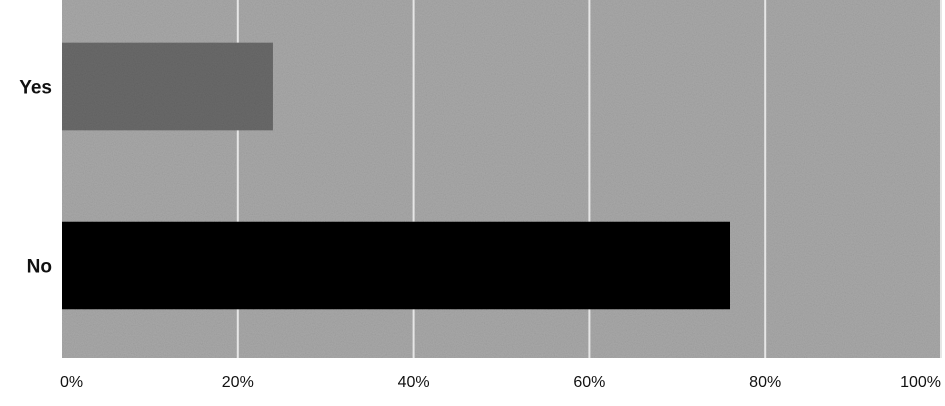 This screenshot has height=406, width=945. I want to click on x-tick-label: 60%, so click(589, 382).